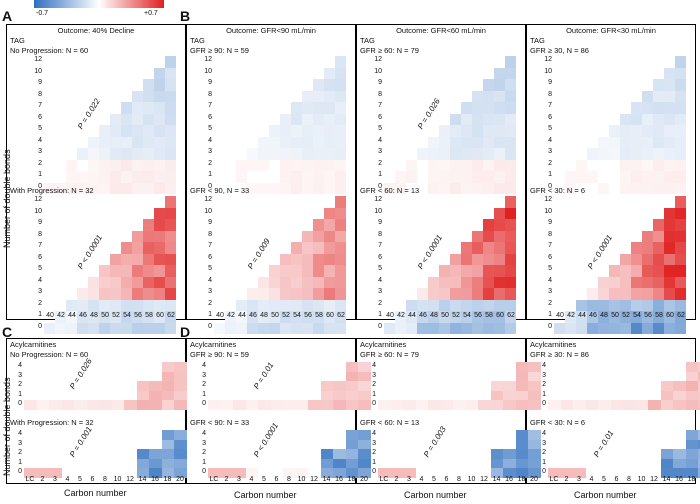  I want to click on x-tick-b3-62: 62, so click(681, 315).